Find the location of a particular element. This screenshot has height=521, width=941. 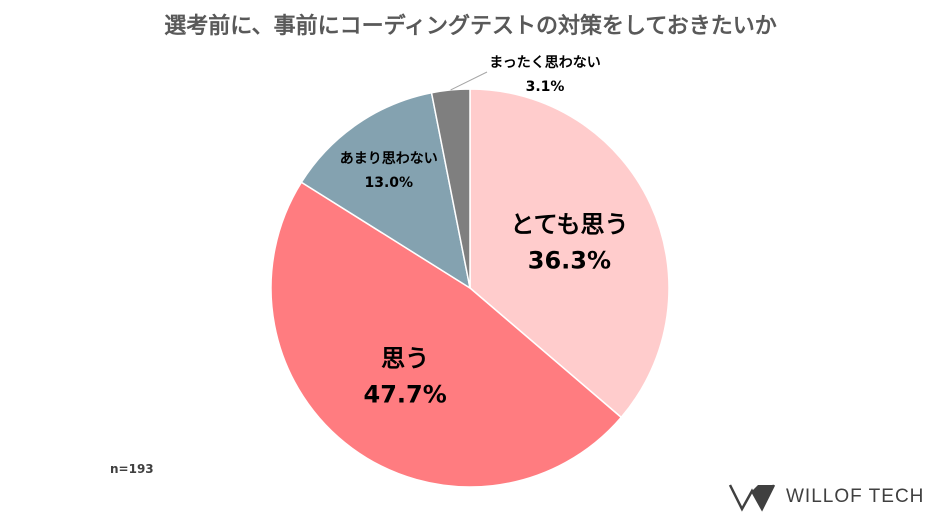

slice-label: まったく思わない is located at coordinates (544, 63).